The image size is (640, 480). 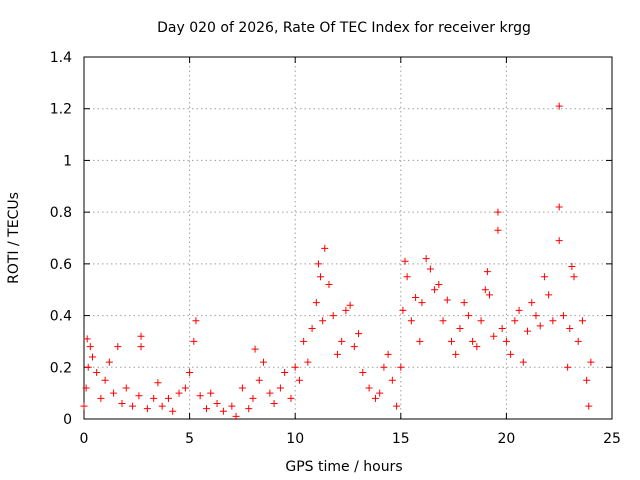 I want to click on y-axis-label: ROTI / TECUs, so click(x=14, y=238).